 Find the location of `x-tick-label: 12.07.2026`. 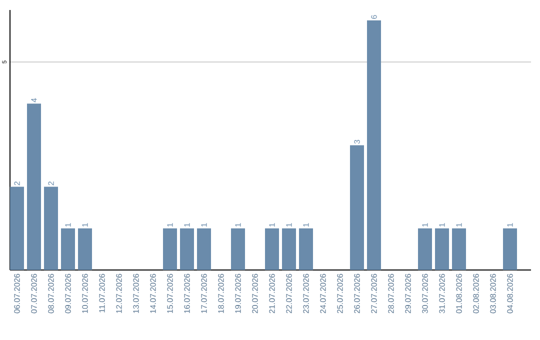

x-tick-label: 12.07.2026 is located at coordinates (119, 293).